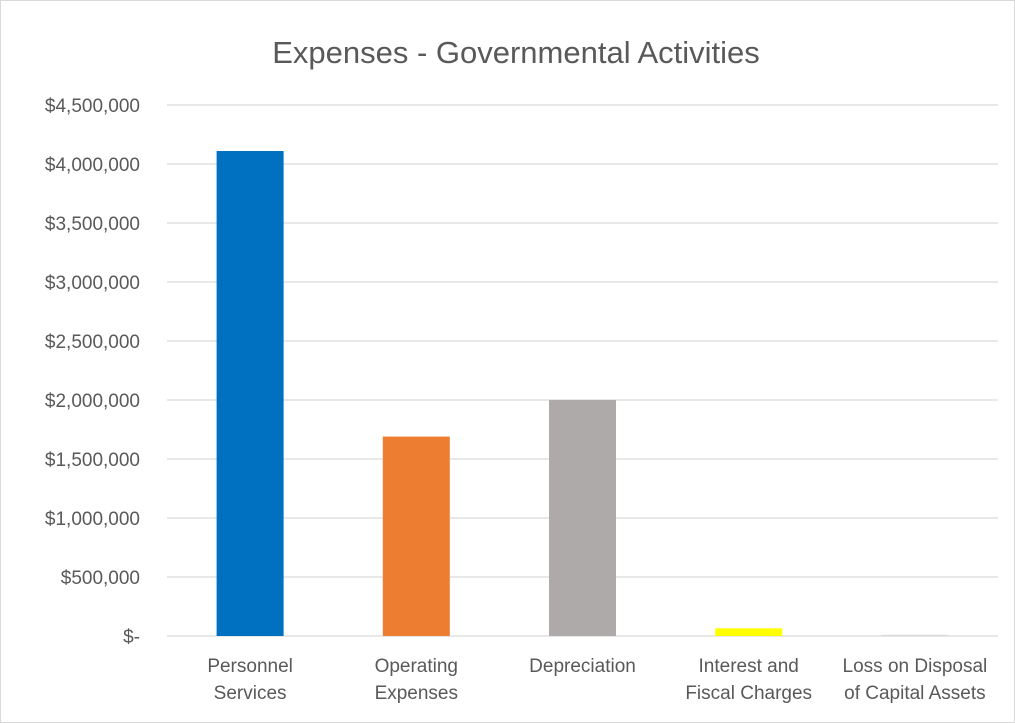  I want to click on x-category-label-line: Operating, so click(416, 666).